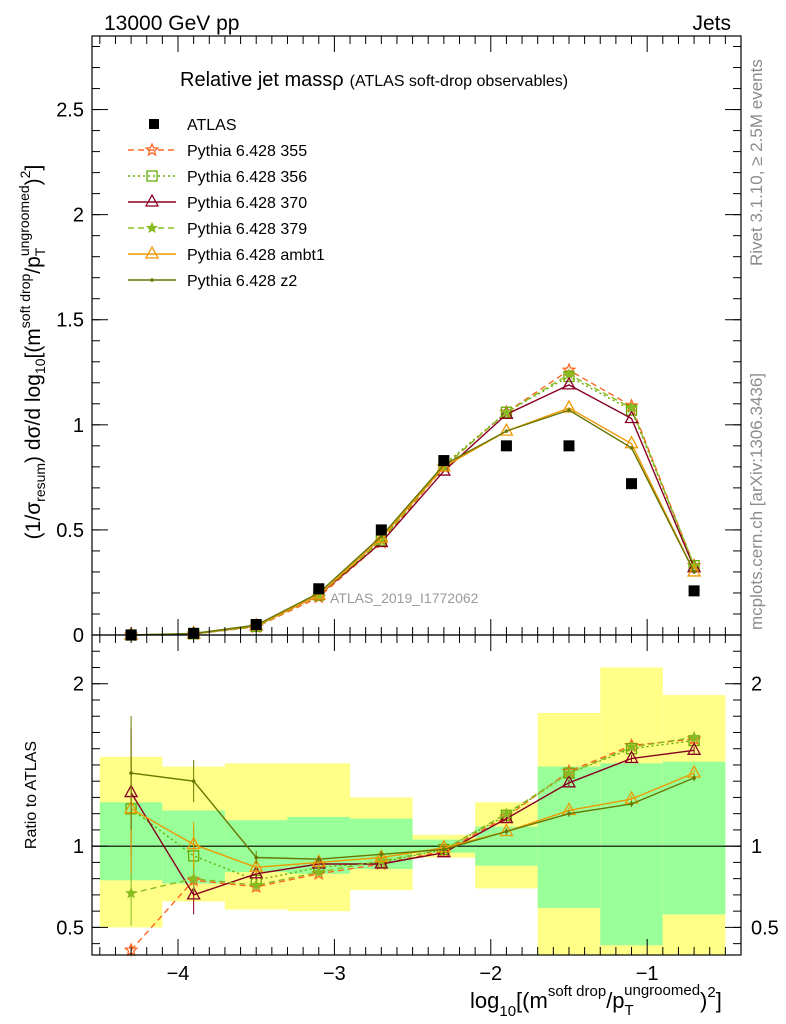 This screenshot has height=1024, width=786. Describe the element at coordinates (756, 501) in the screenshot. I see `mcplots-label: mcplots.cern.ch [arXiv:1306.3436]` at that location.